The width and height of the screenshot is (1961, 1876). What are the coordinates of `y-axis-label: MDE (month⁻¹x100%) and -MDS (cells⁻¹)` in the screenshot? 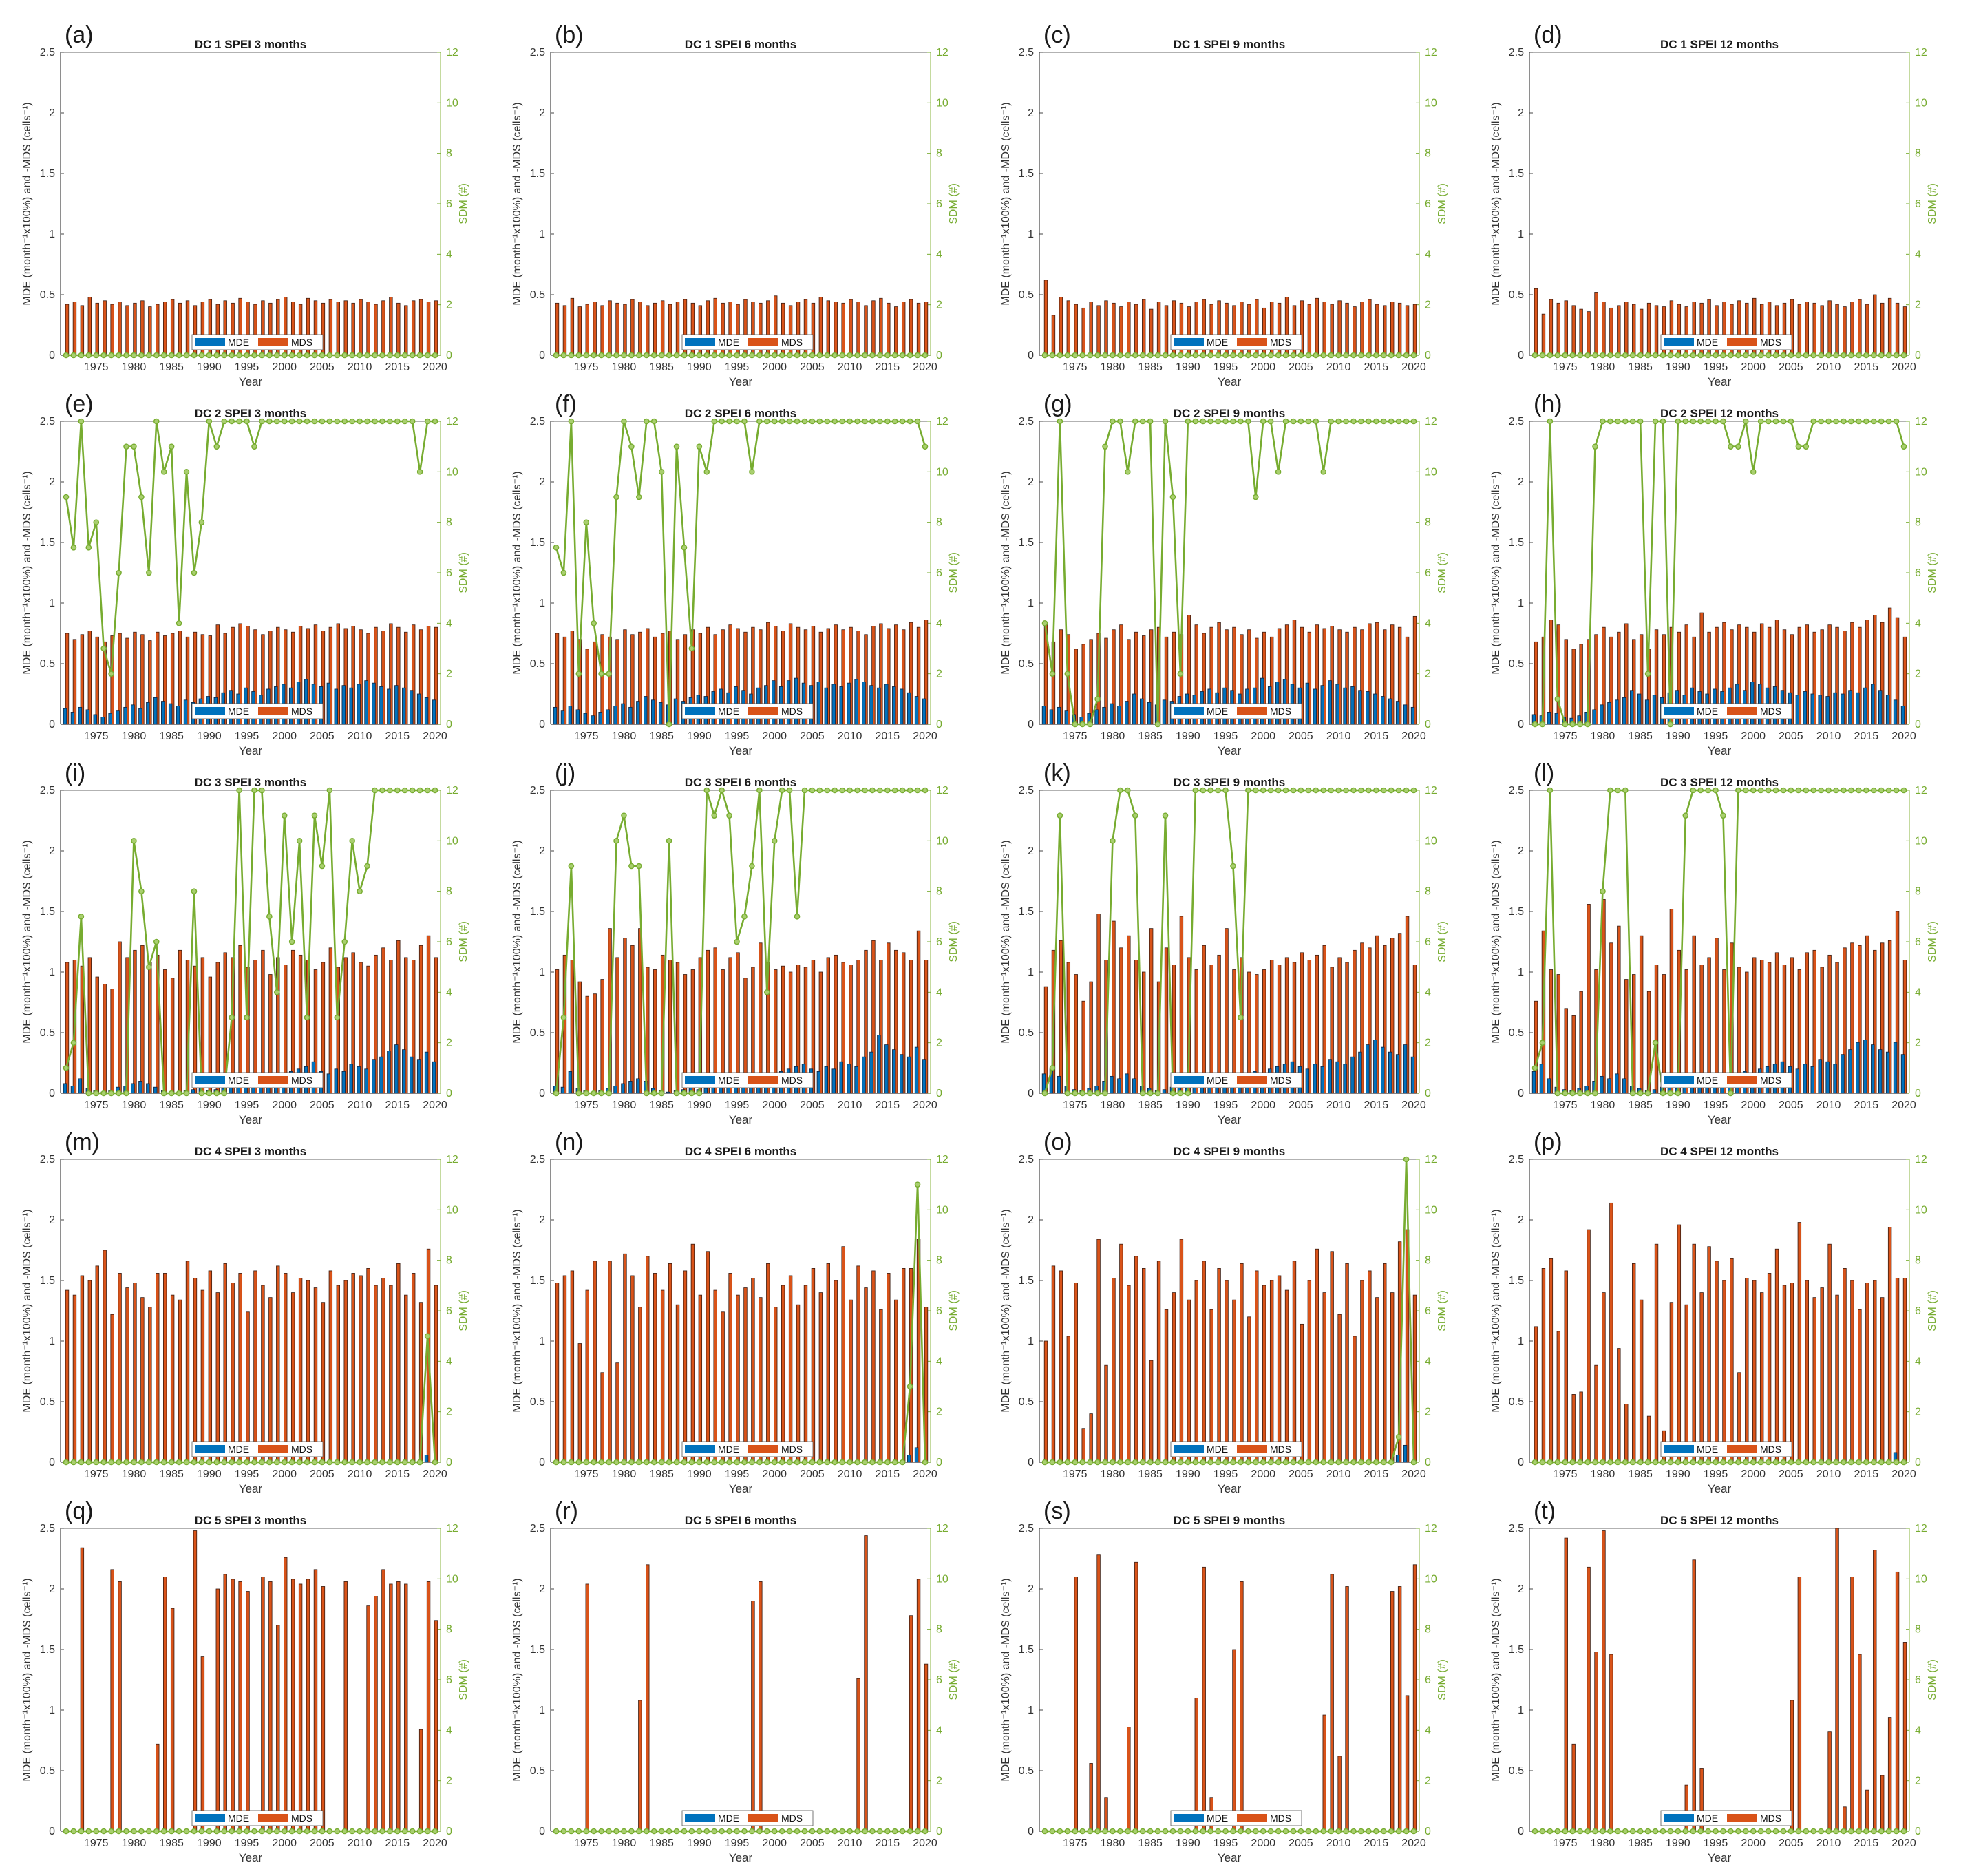 It's located at (517, 572).